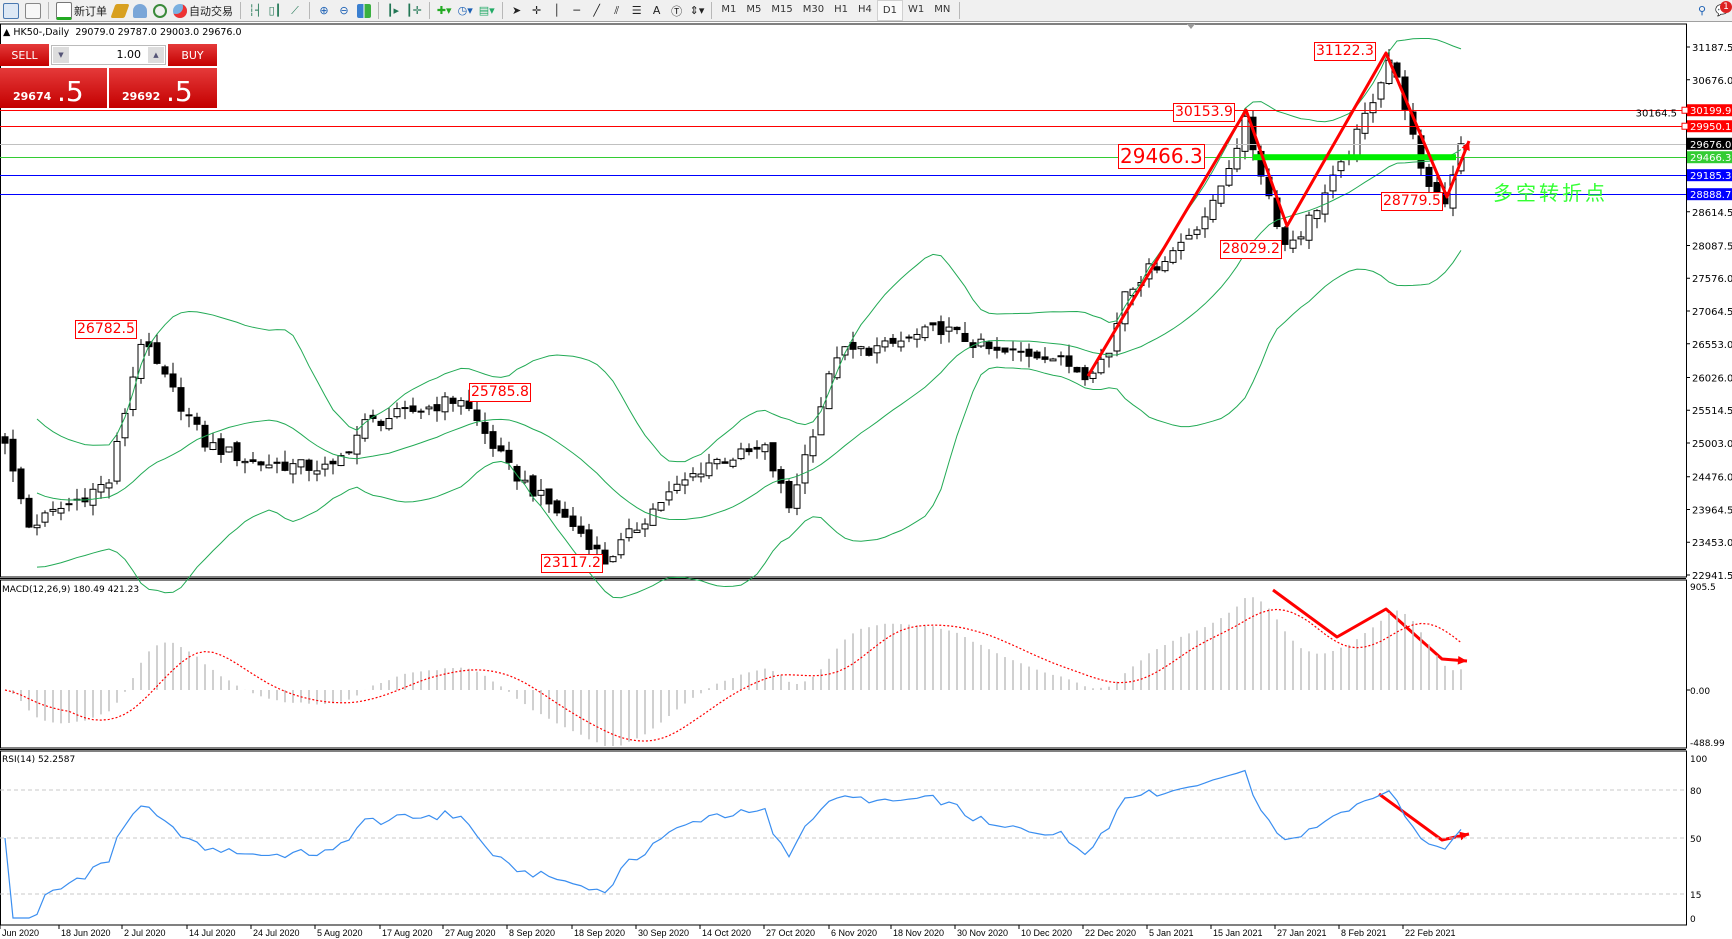  I want to click on timeframe-mn: MN, so click(942, 9).